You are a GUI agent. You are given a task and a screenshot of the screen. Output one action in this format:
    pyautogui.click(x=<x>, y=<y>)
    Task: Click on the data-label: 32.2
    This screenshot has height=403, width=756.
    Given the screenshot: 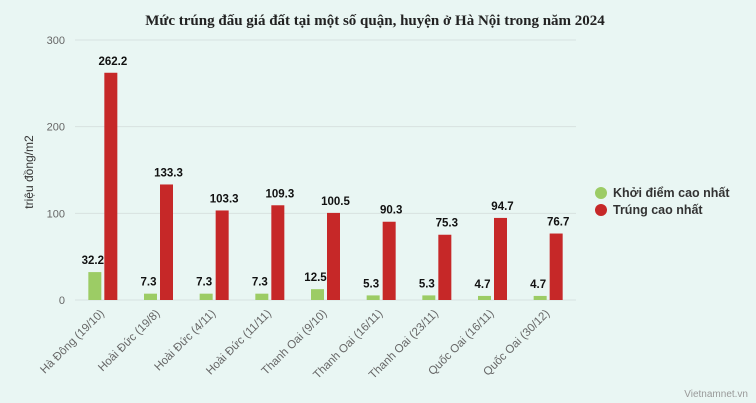 What is the action you would take?
    pyautogui.click(x=93, y=261)
    